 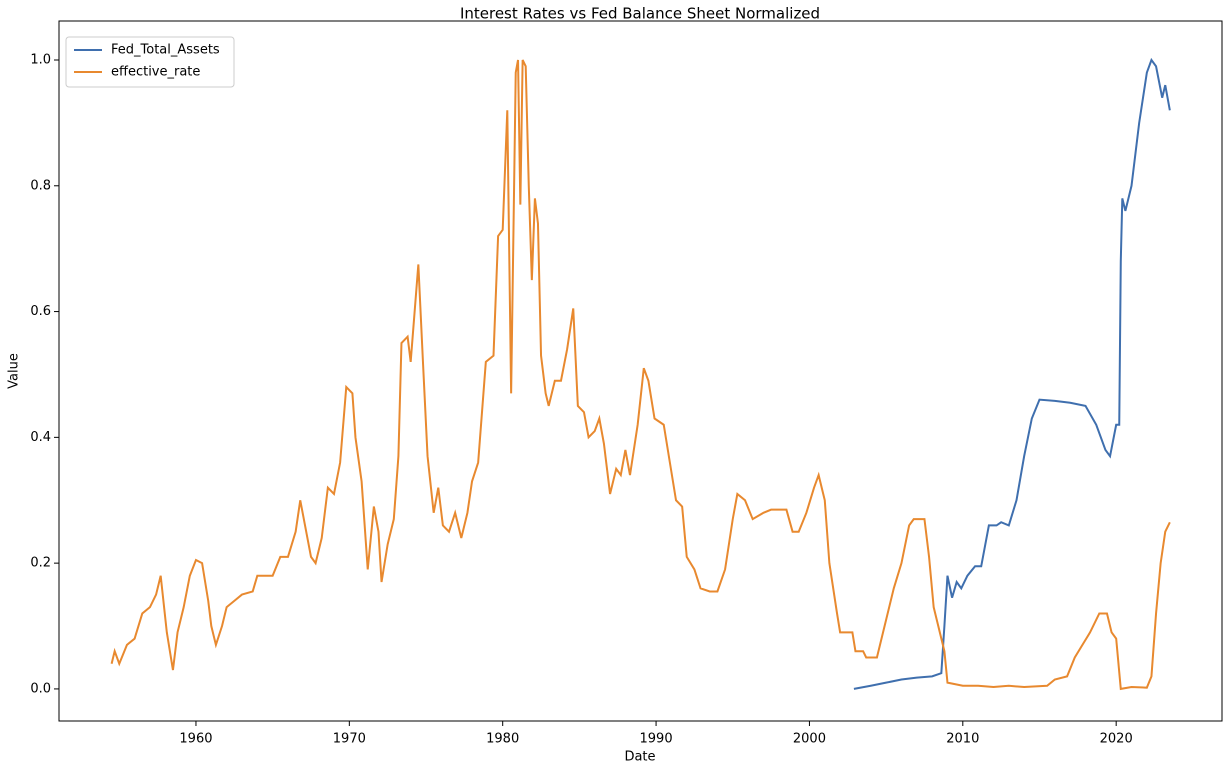 What do you see at coordinates (962, 739) in the screenshot?
I see `x-tick-label: 2010` at bounding box center [962, 739].